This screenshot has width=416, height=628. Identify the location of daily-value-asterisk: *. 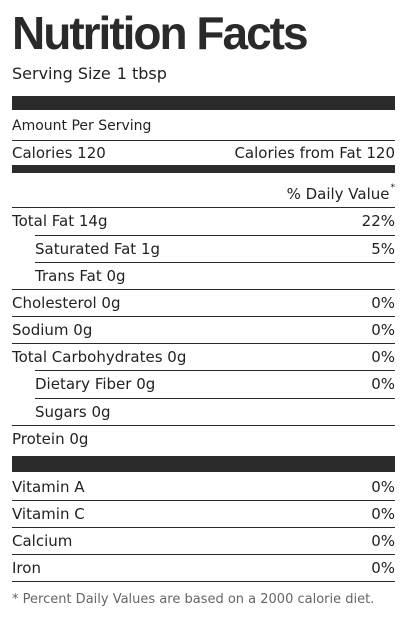
(393, 188).